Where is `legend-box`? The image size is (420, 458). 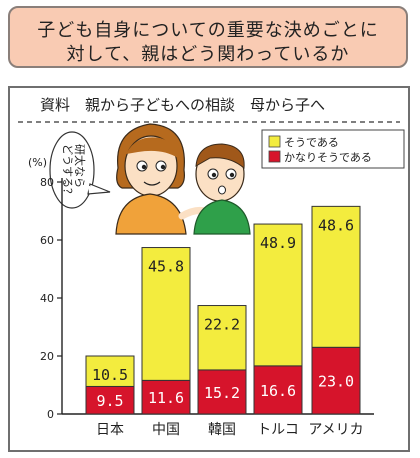 legend-box is located at coordinates (333, 149).